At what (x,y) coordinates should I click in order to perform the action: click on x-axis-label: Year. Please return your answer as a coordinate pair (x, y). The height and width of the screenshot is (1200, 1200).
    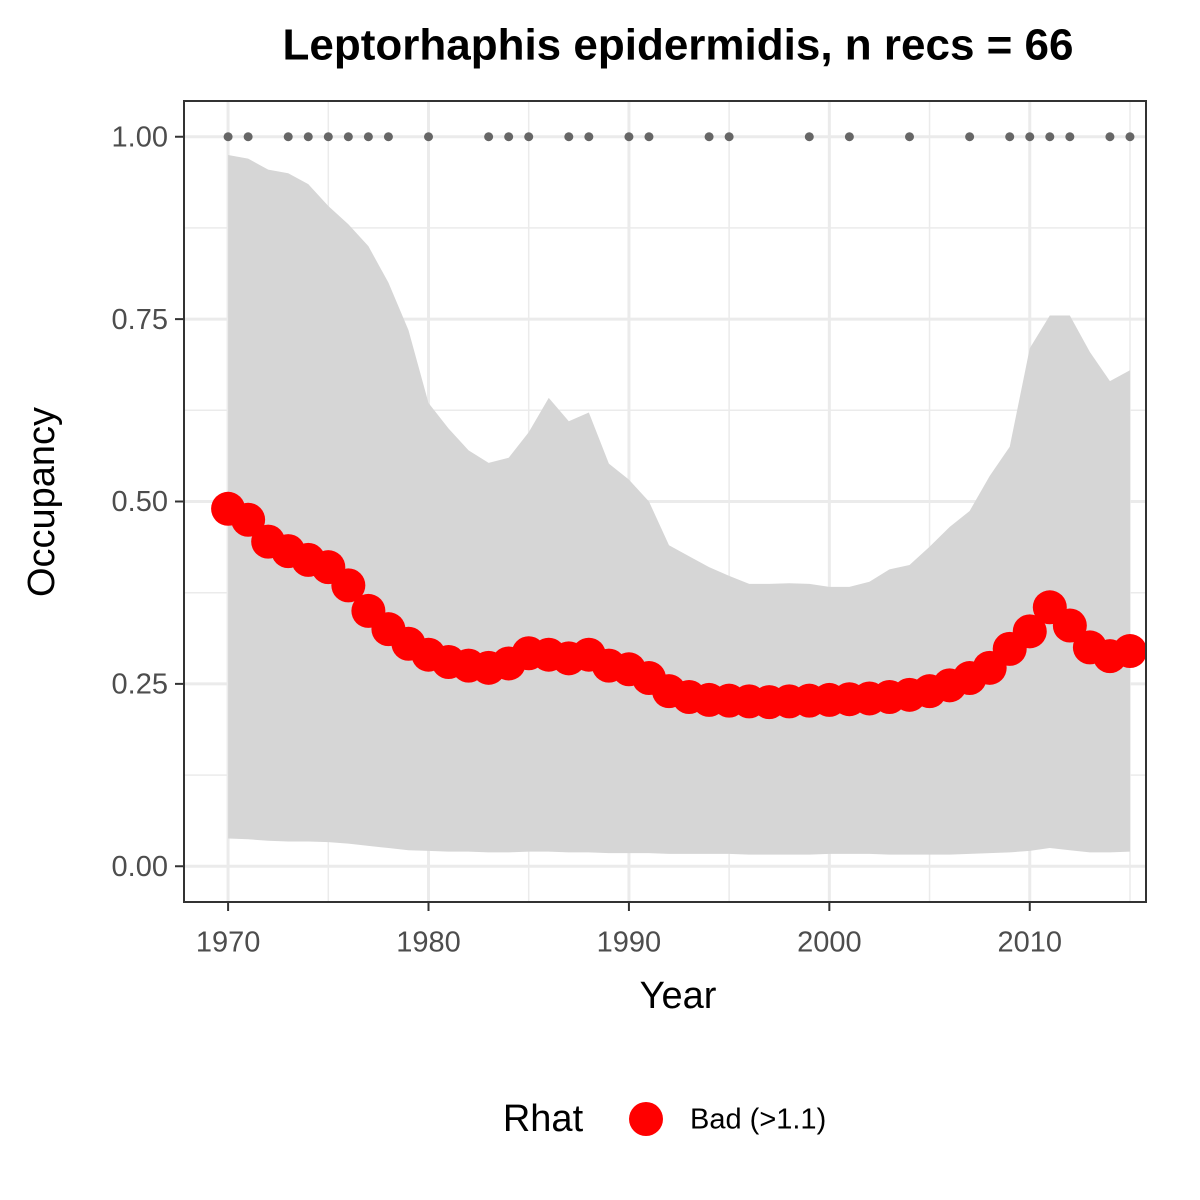
    Looking at the image, I should click on (678, 996).